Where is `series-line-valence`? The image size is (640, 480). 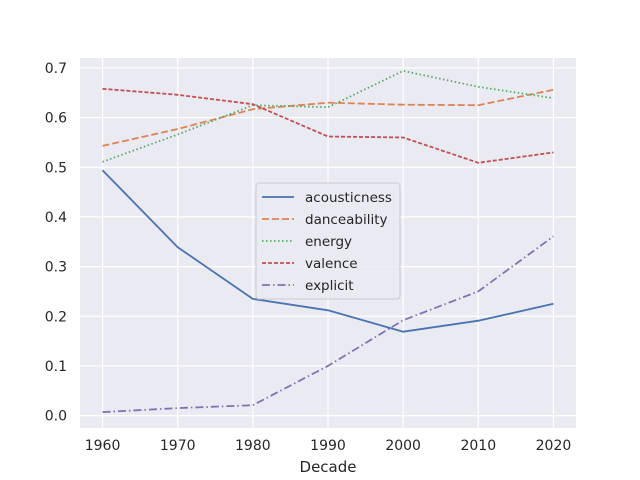
series-line-valence is located at coordinates (328, 125).